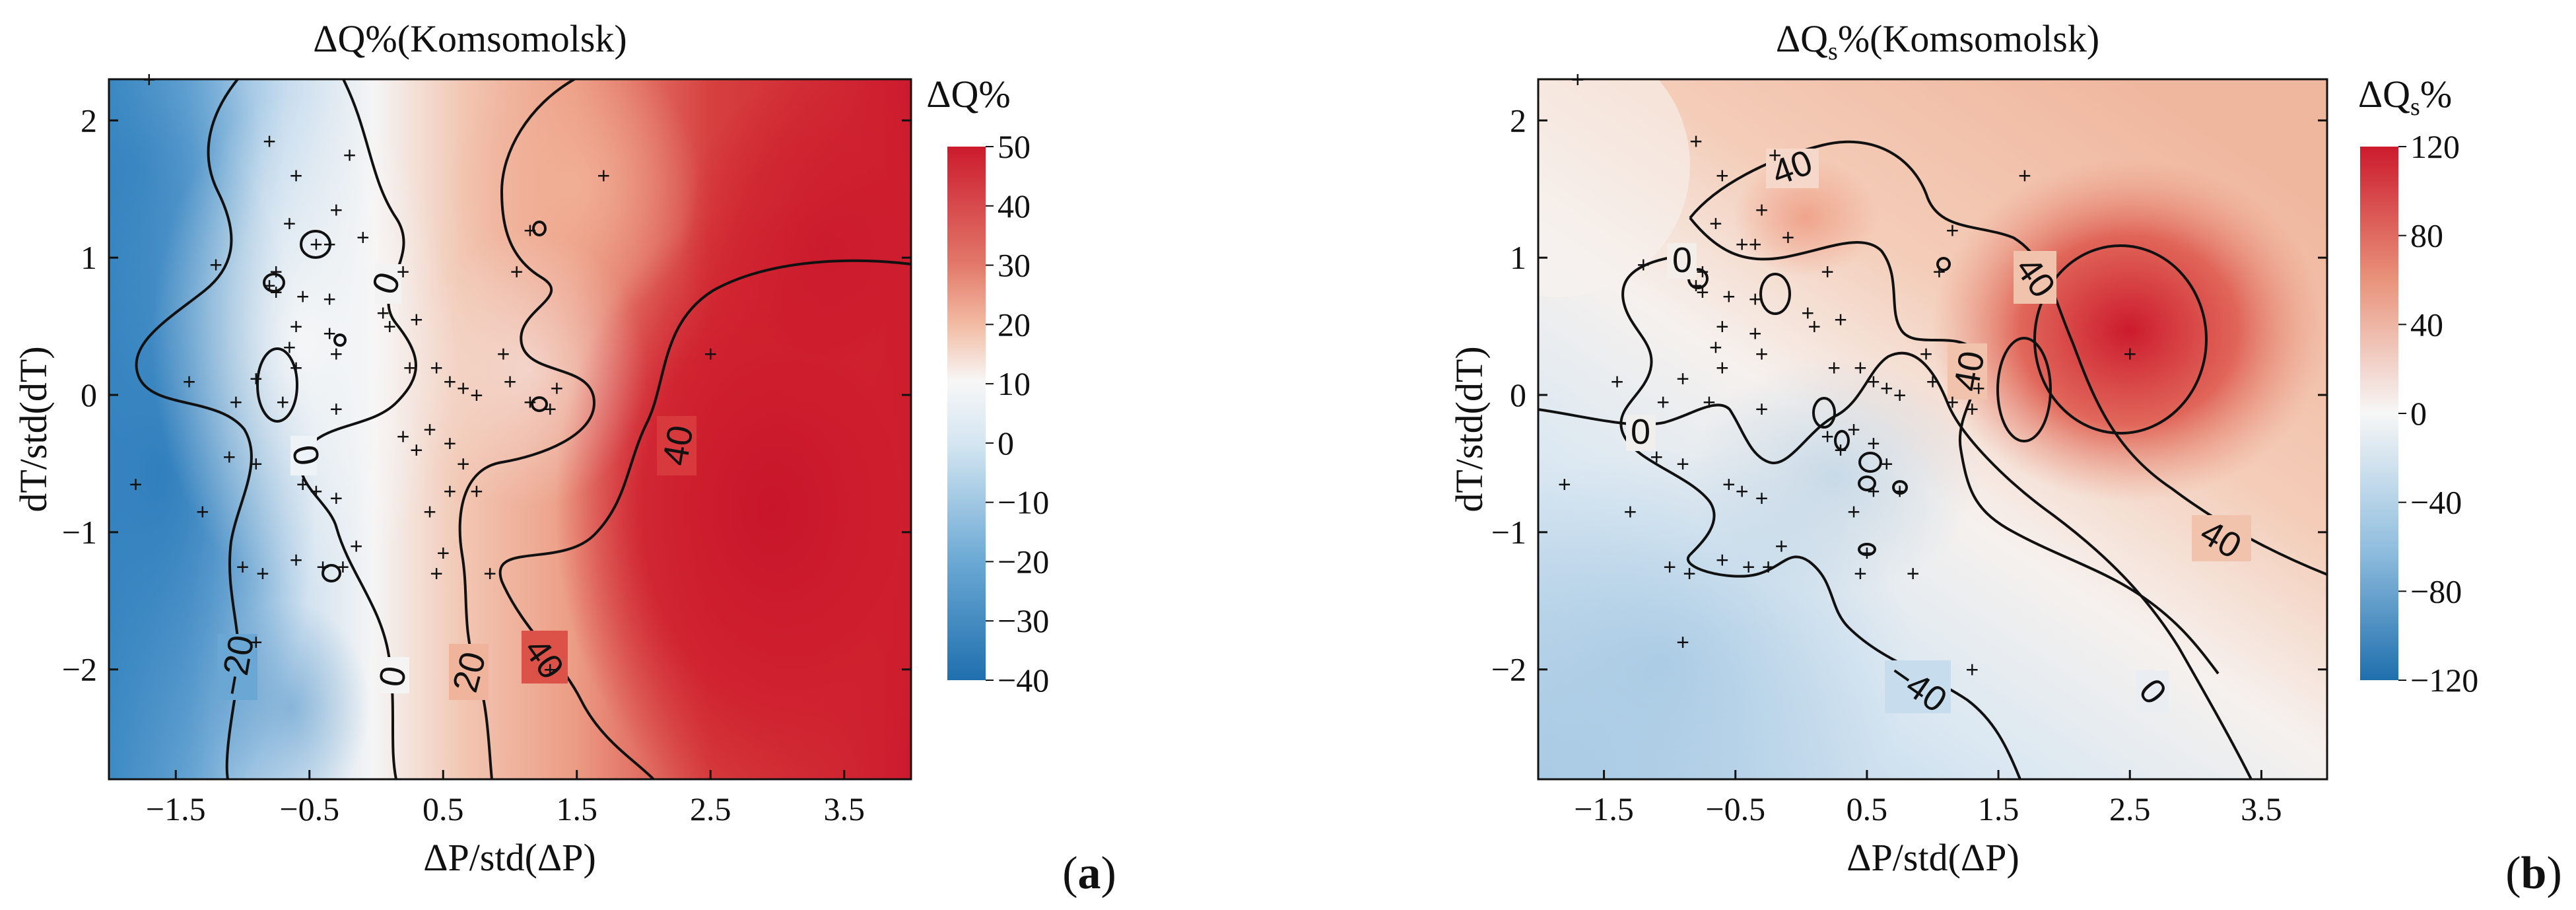 The height and width of the screenshot is (910, 2576). Describe the element at coordinates (2261, 808) in the screenshot. I see `x-tick-label: 3.5` at that location.